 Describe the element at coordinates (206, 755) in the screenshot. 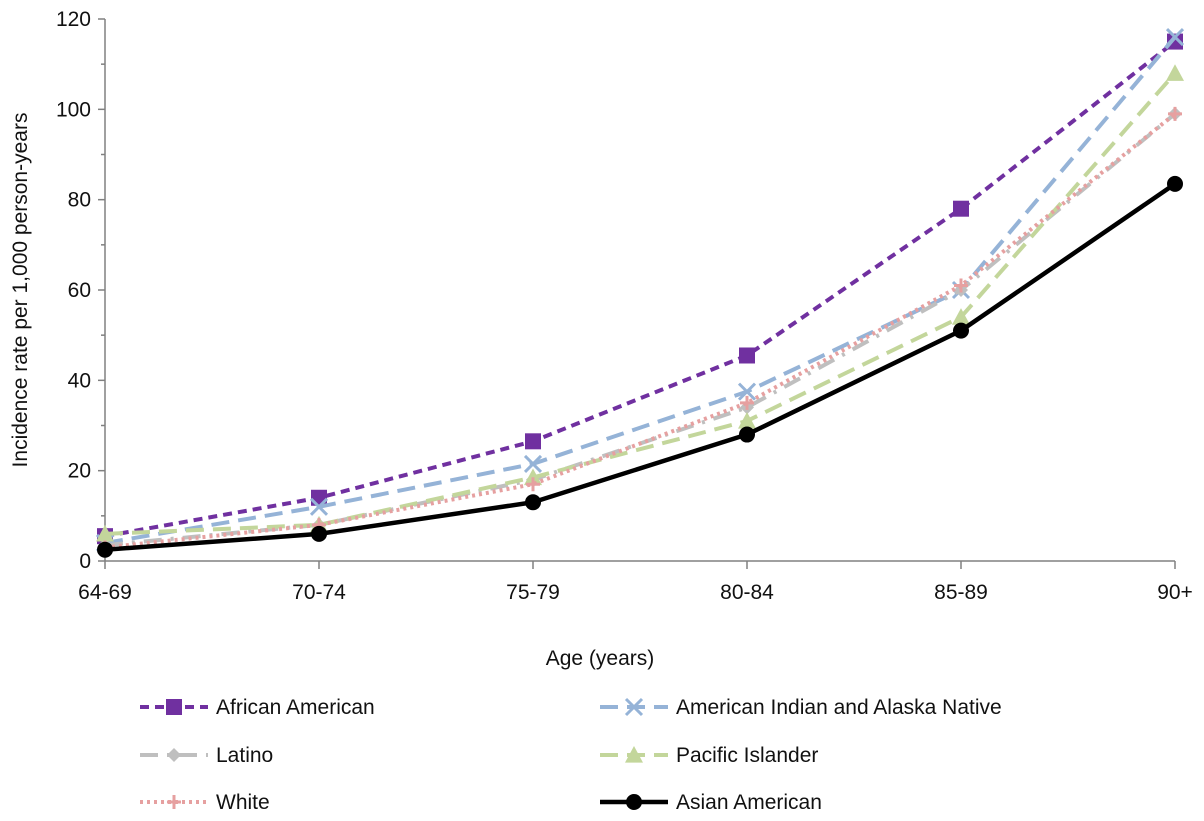

I see `legend-entry: Latino` at that location.